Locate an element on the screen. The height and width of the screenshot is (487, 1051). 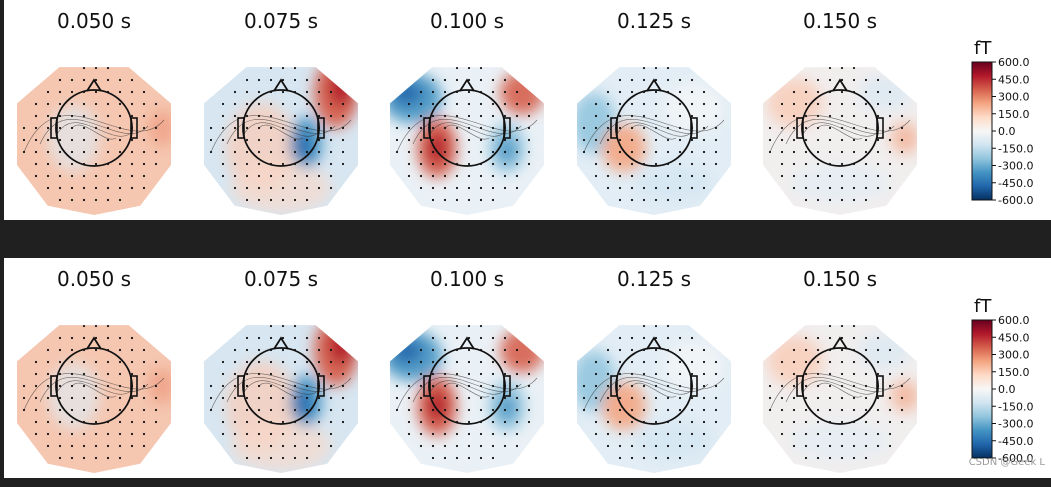
nose-outline is located at coordinates (467, 85).